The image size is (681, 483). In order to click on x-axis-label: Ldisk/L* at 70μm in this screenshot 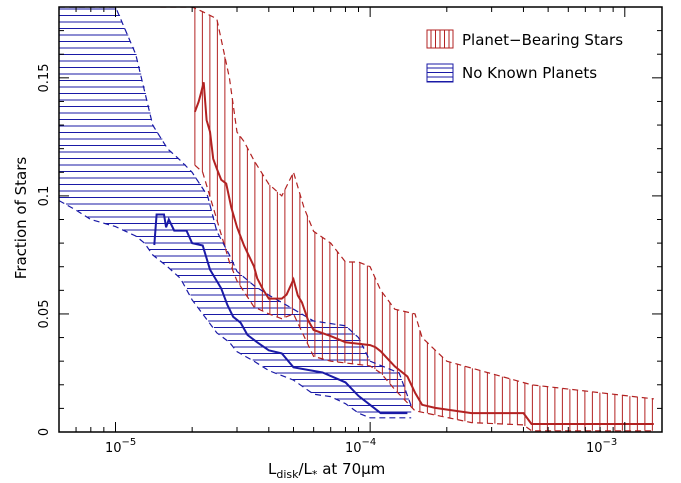, I will do `click(326, 470)`.